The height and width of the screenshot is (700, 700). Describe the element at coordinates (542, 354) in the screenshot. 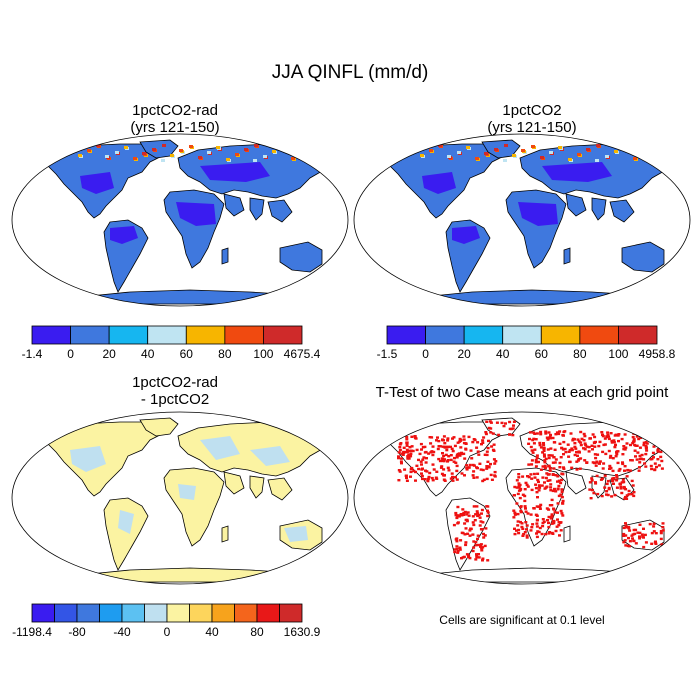

I see `colorbar-label: 60` at that location.